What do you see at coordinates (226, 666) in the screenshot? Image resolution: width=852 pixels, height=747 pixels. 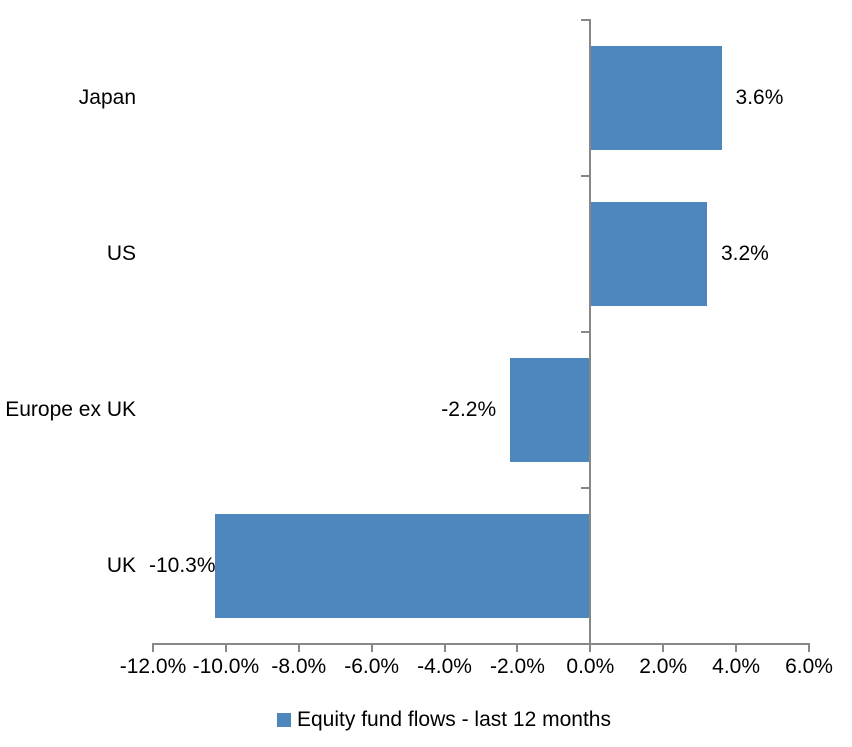 I see `x-tick-label: -10.0%` at bounding box center [226, 666].